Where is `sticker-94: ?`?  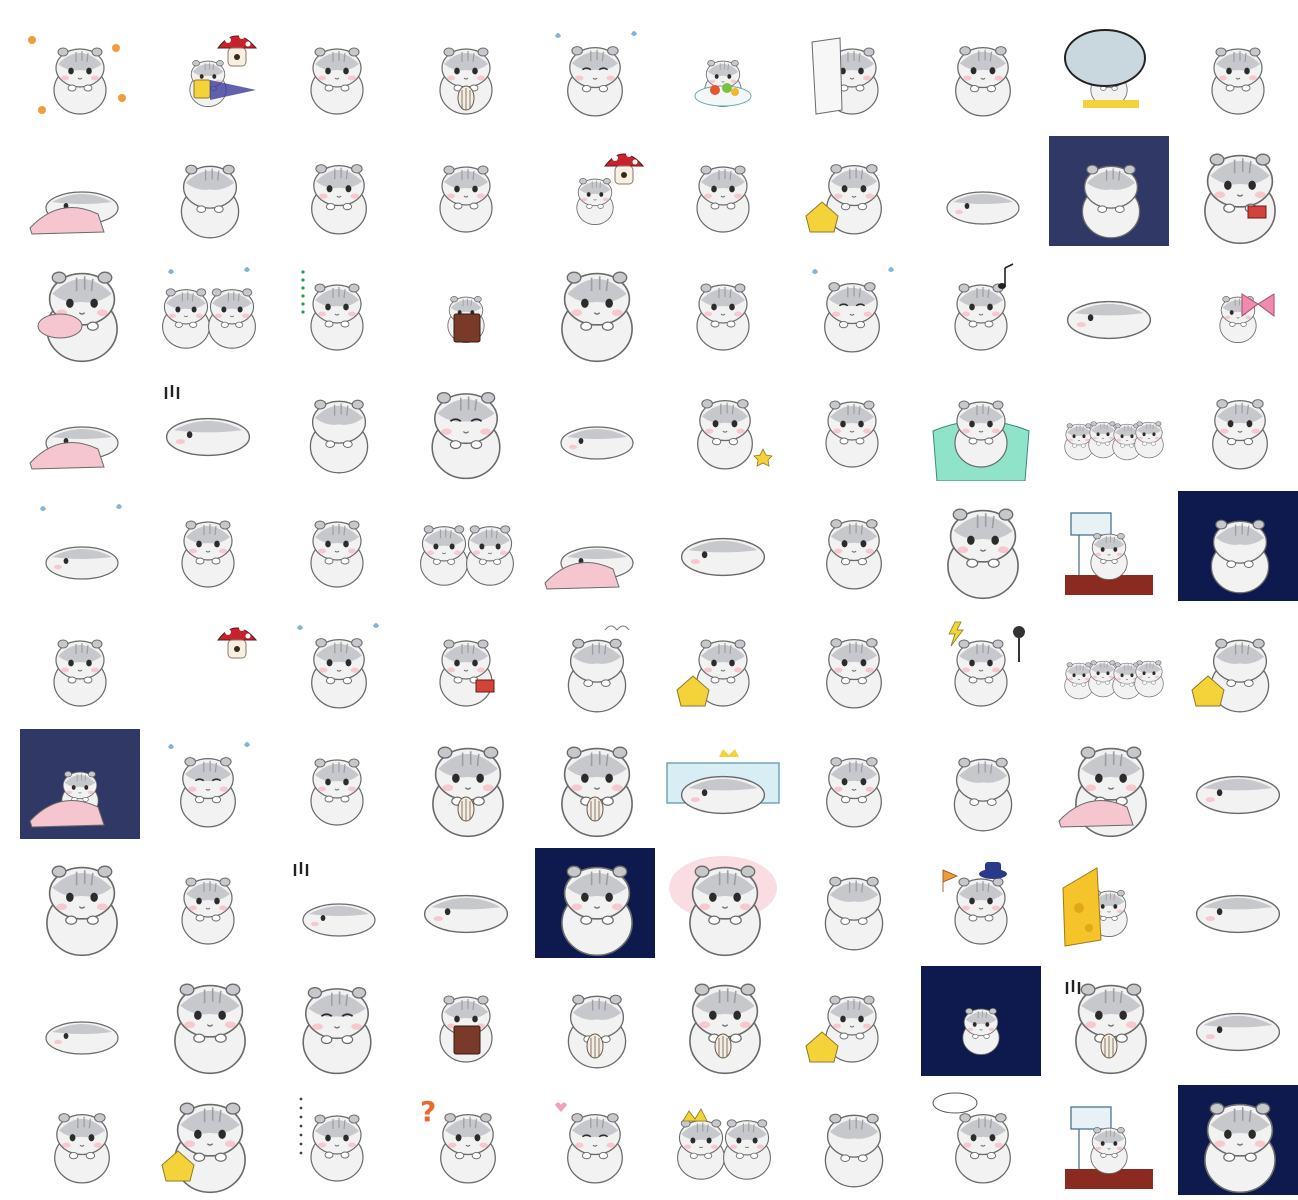 sticker-94: ? is located at coordinates (466, 1140).